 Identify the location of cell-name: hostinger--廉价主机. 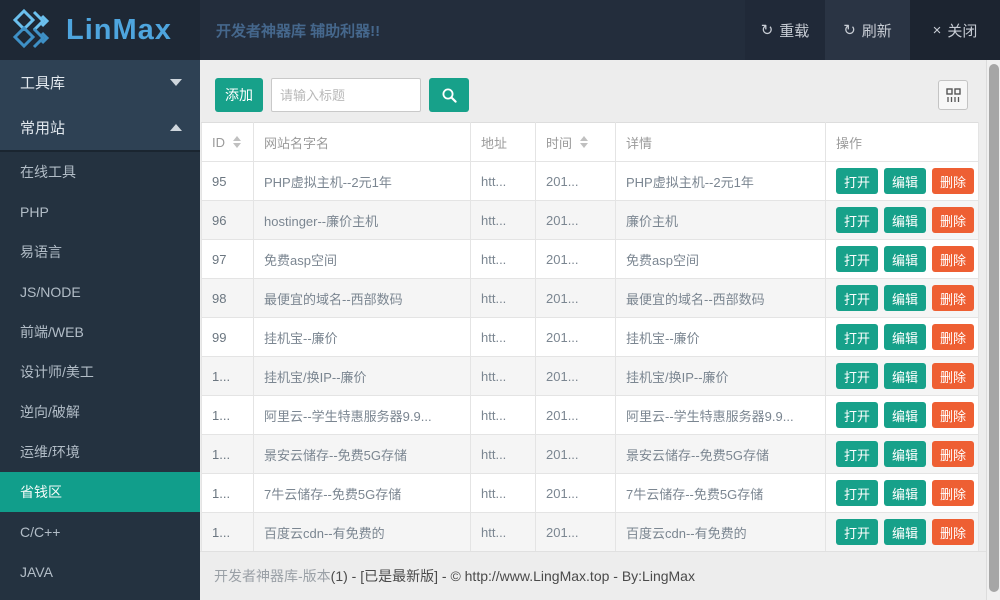
(362, 220).